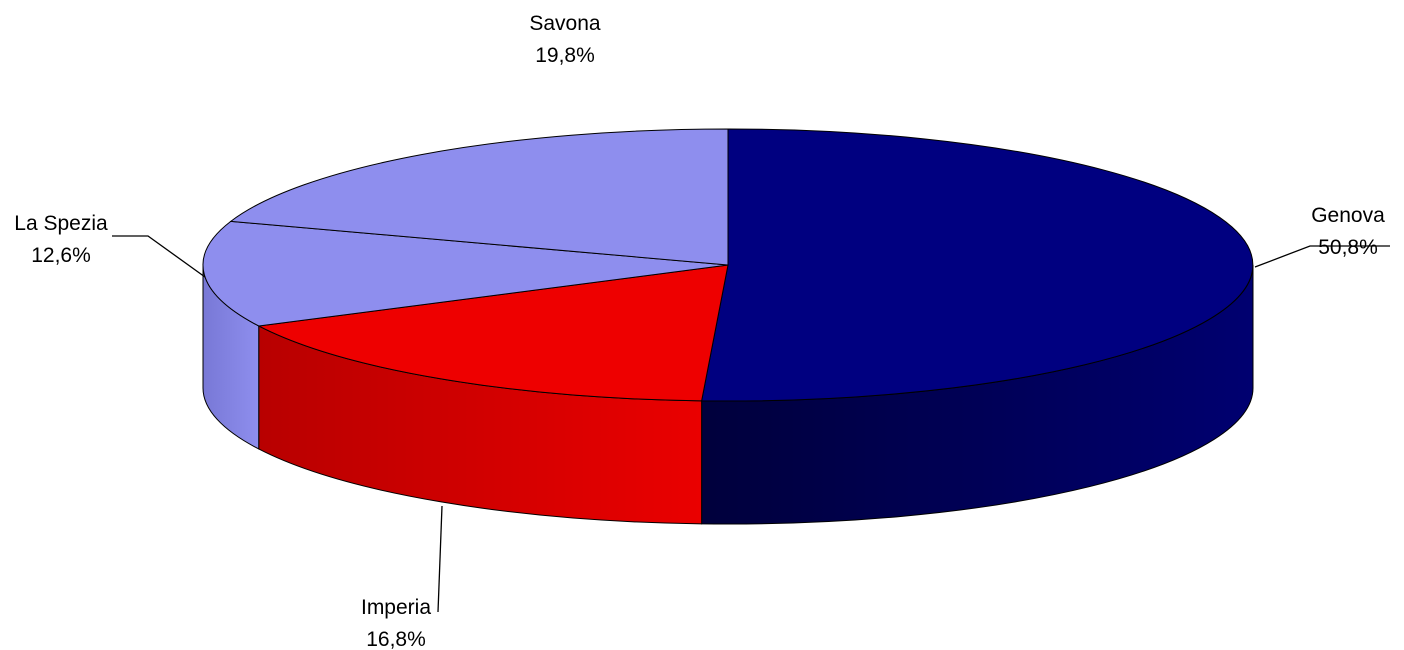 The image size is (1404, 650). What do you see at coordinates (396, 639) in the screenshot?
I see `percent-imperia: 16,8%` at bounding box center [396, 639].